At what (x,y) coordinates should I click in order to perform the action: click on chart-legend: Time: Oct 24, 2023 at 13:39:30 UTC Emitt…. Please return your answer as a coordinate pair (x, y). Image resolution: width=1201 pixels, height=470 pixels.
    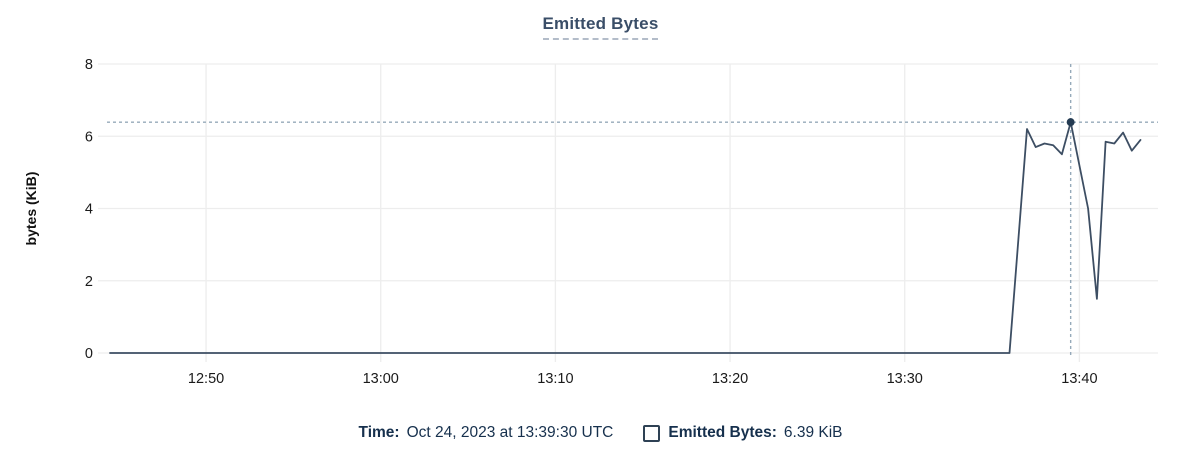
    Looking at the image, I should click on (600, 433).